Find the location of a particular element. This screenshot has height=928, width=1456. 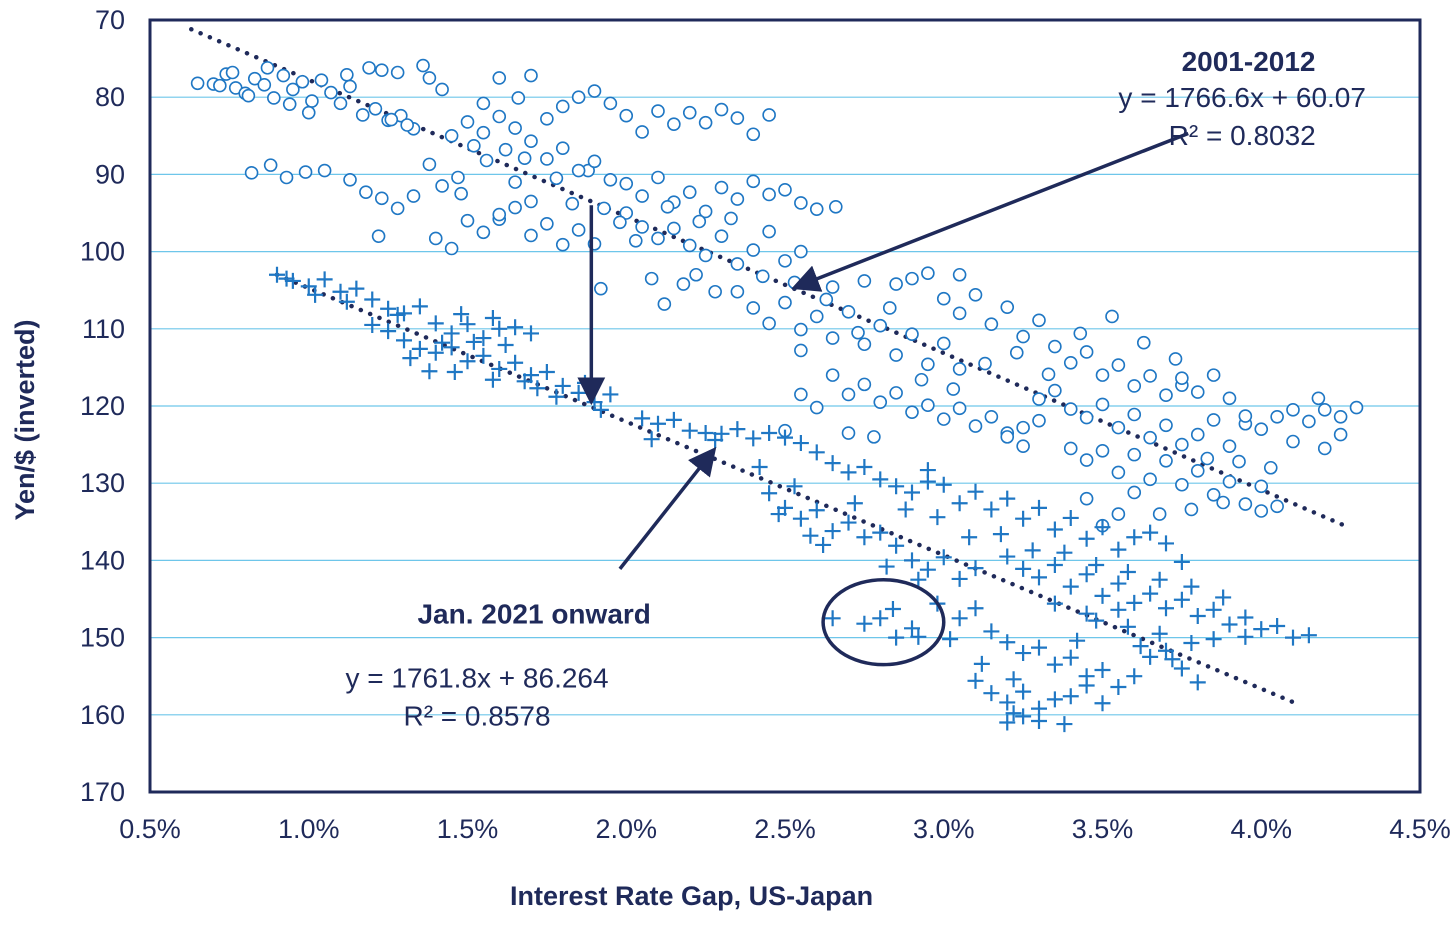

y-axis-ticks: 70 80 90 100 110 120 130 140 150 160 170 is located at coordinates (102, 406).